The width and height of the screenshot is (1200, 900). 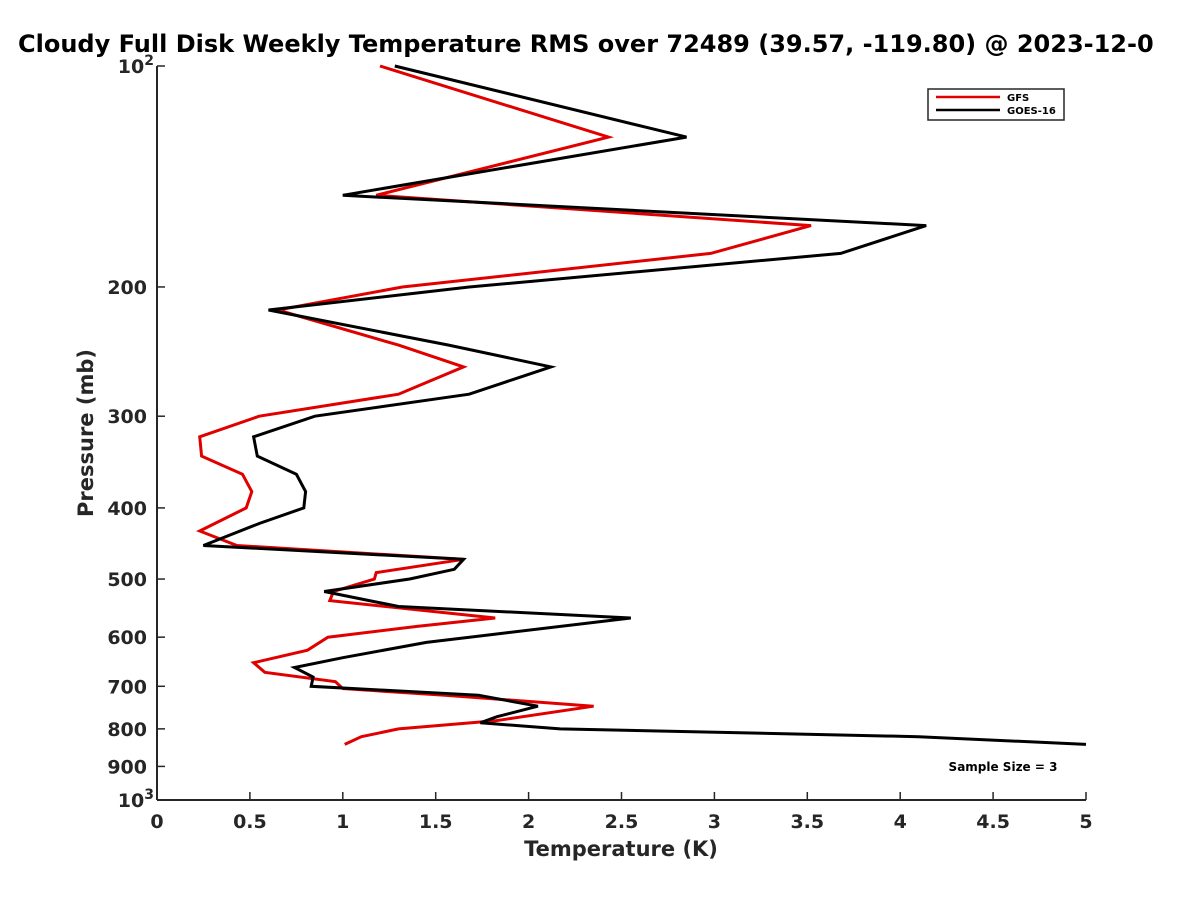 I want to click on x-tick-label: 4, so click(x=900, y=822).